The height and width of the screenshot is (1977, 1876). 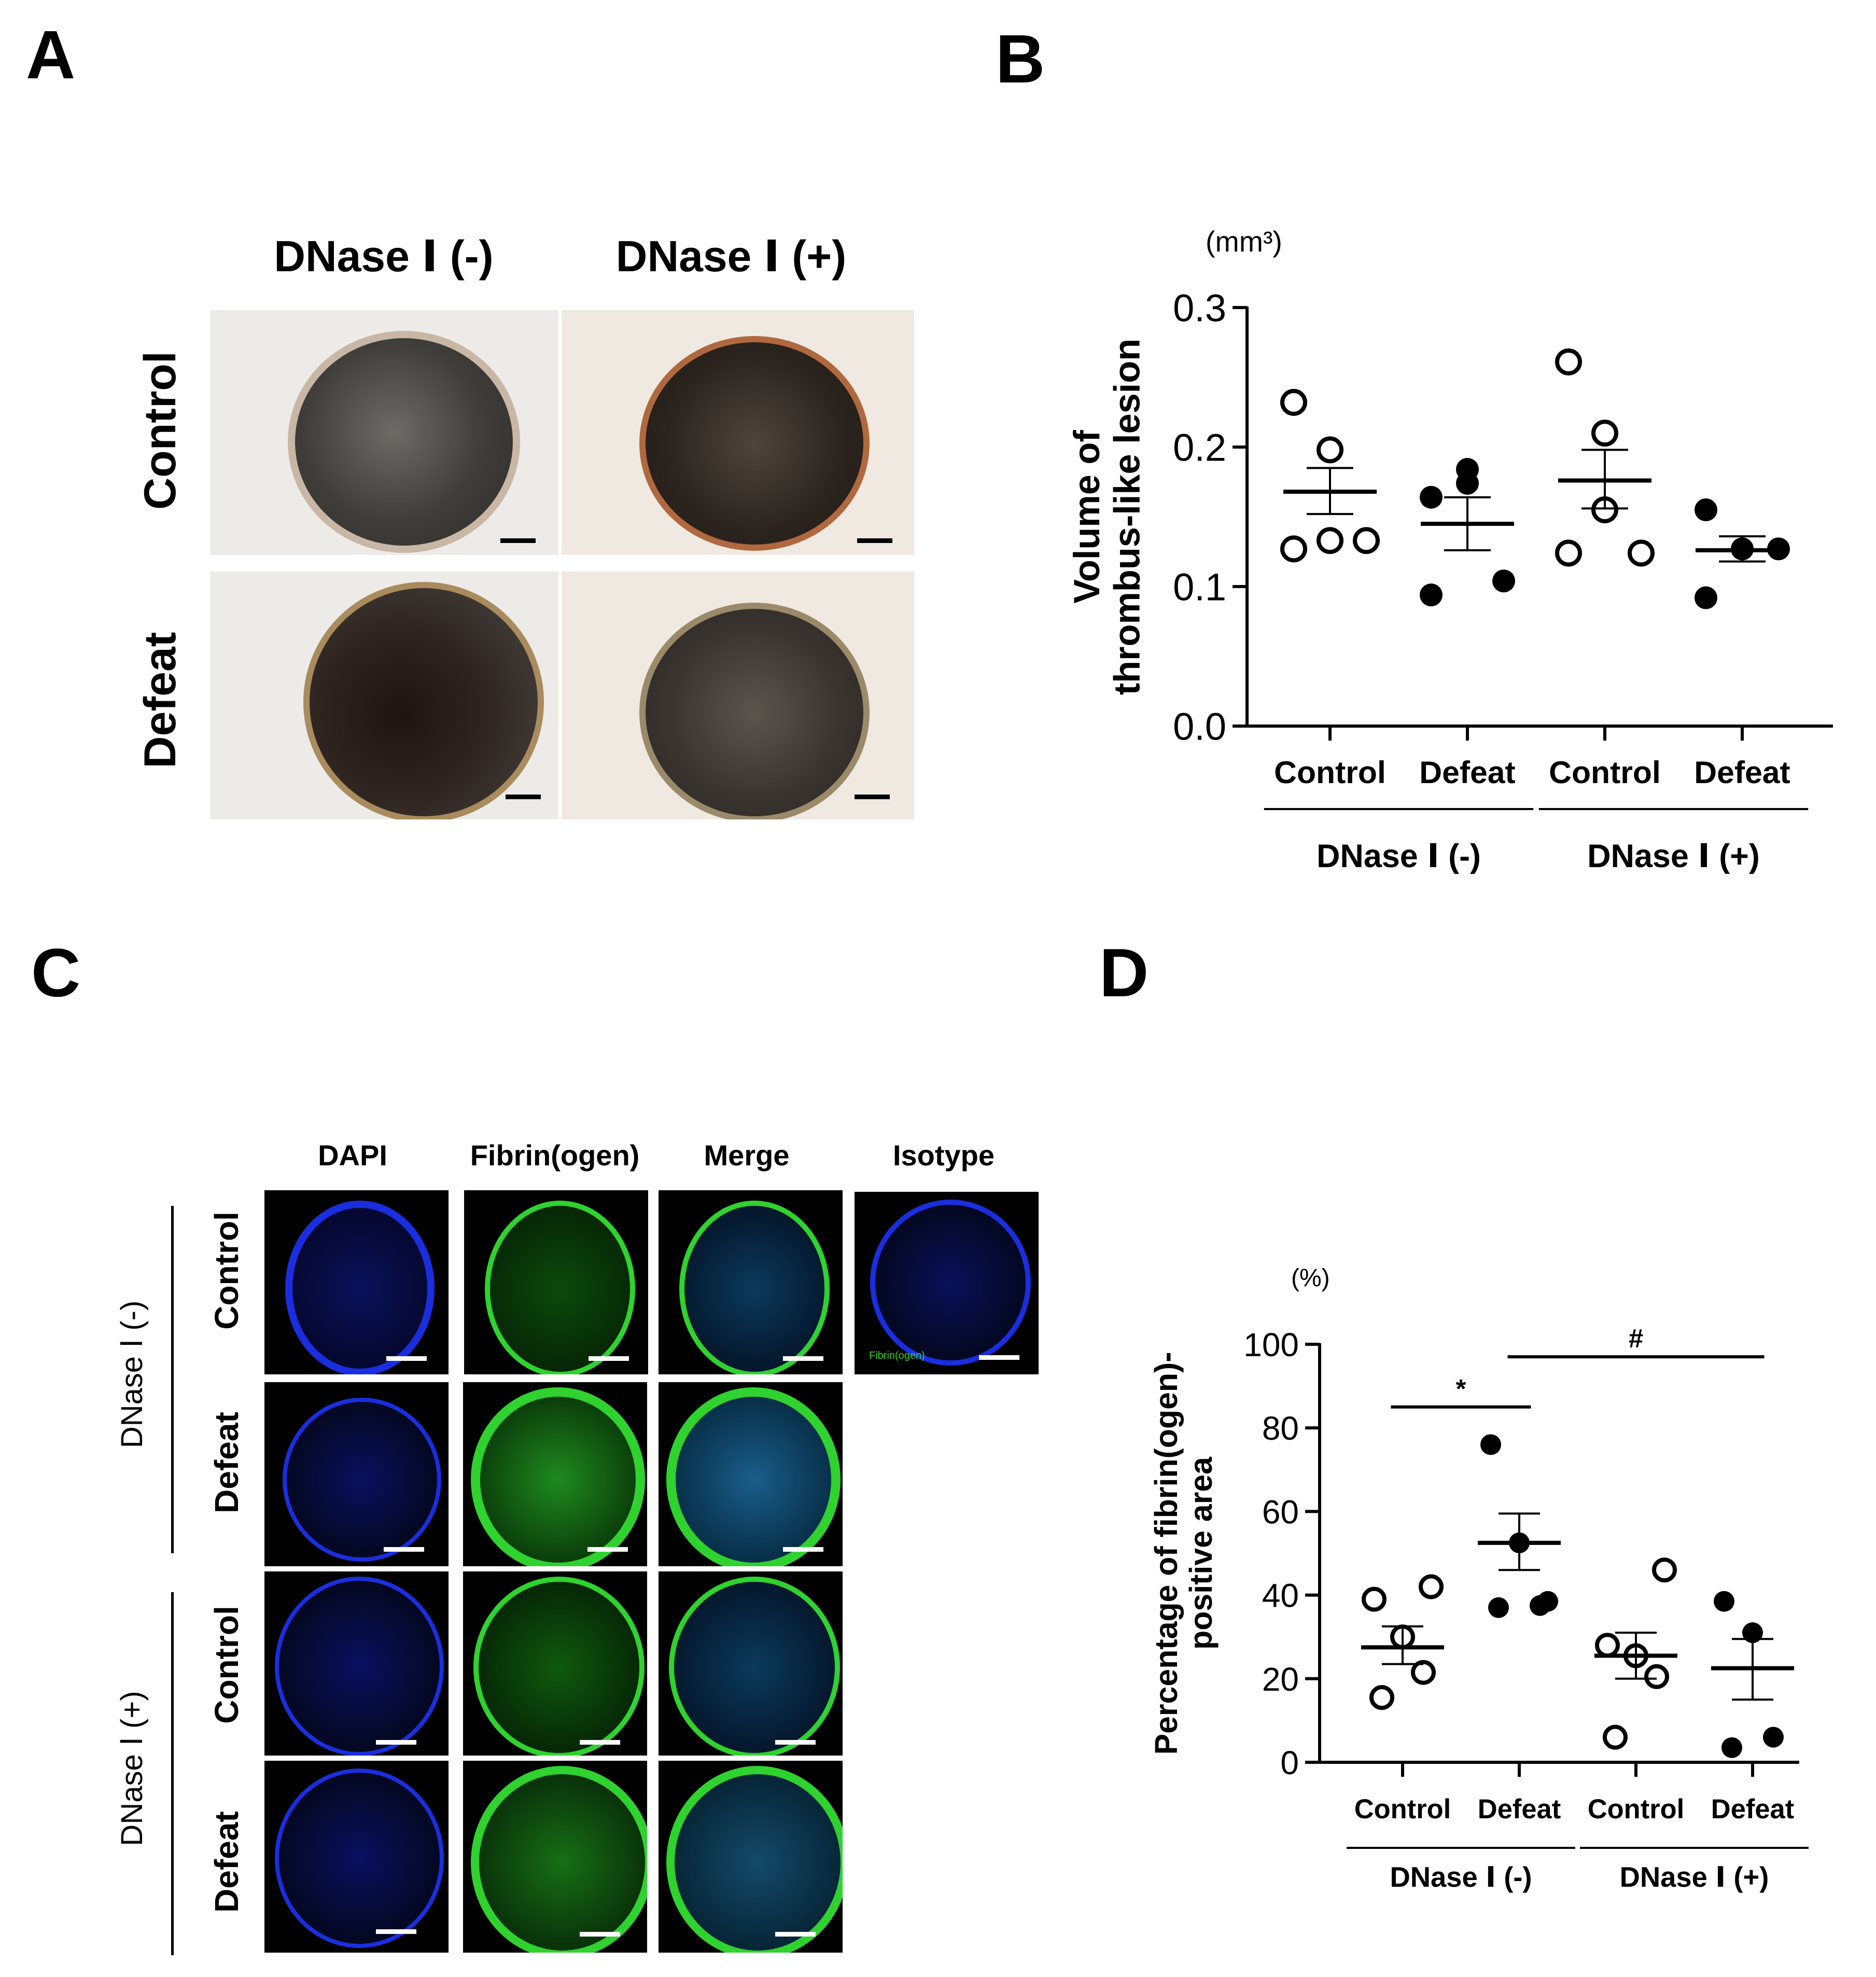 What do you see at coordinates (1166, 1553) in the screenshot?
I see `y-axis-label: Percentage of fibrin(ogen)-` at bounding box center [1166, 1553].